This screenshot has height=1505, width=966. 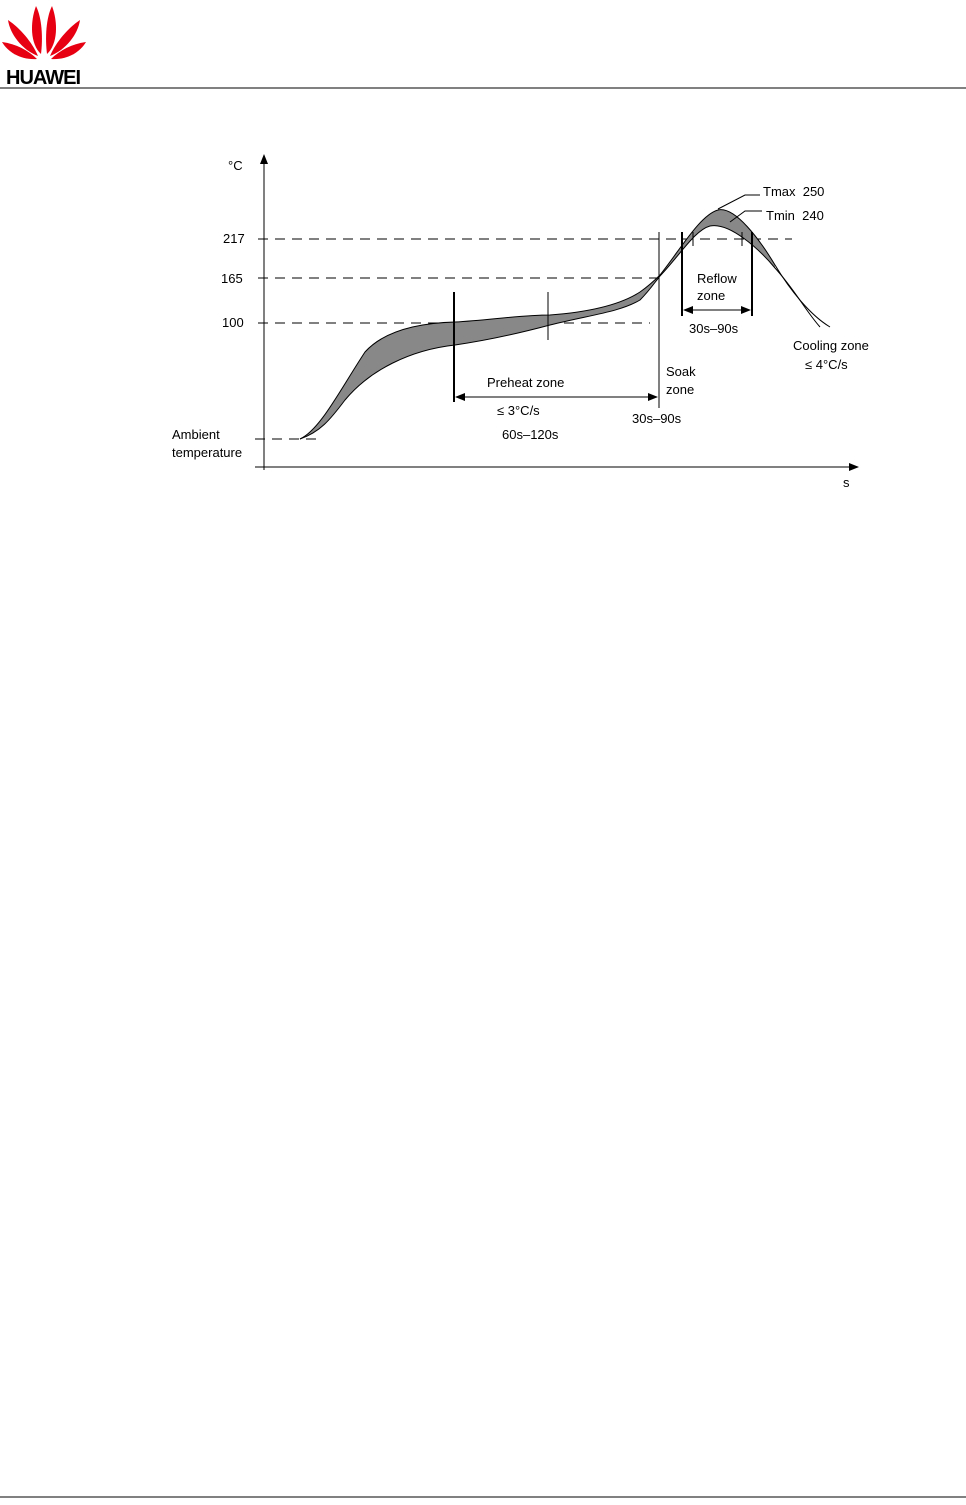 I want to click on soak-title: Soak, so click(x=681, y=371).